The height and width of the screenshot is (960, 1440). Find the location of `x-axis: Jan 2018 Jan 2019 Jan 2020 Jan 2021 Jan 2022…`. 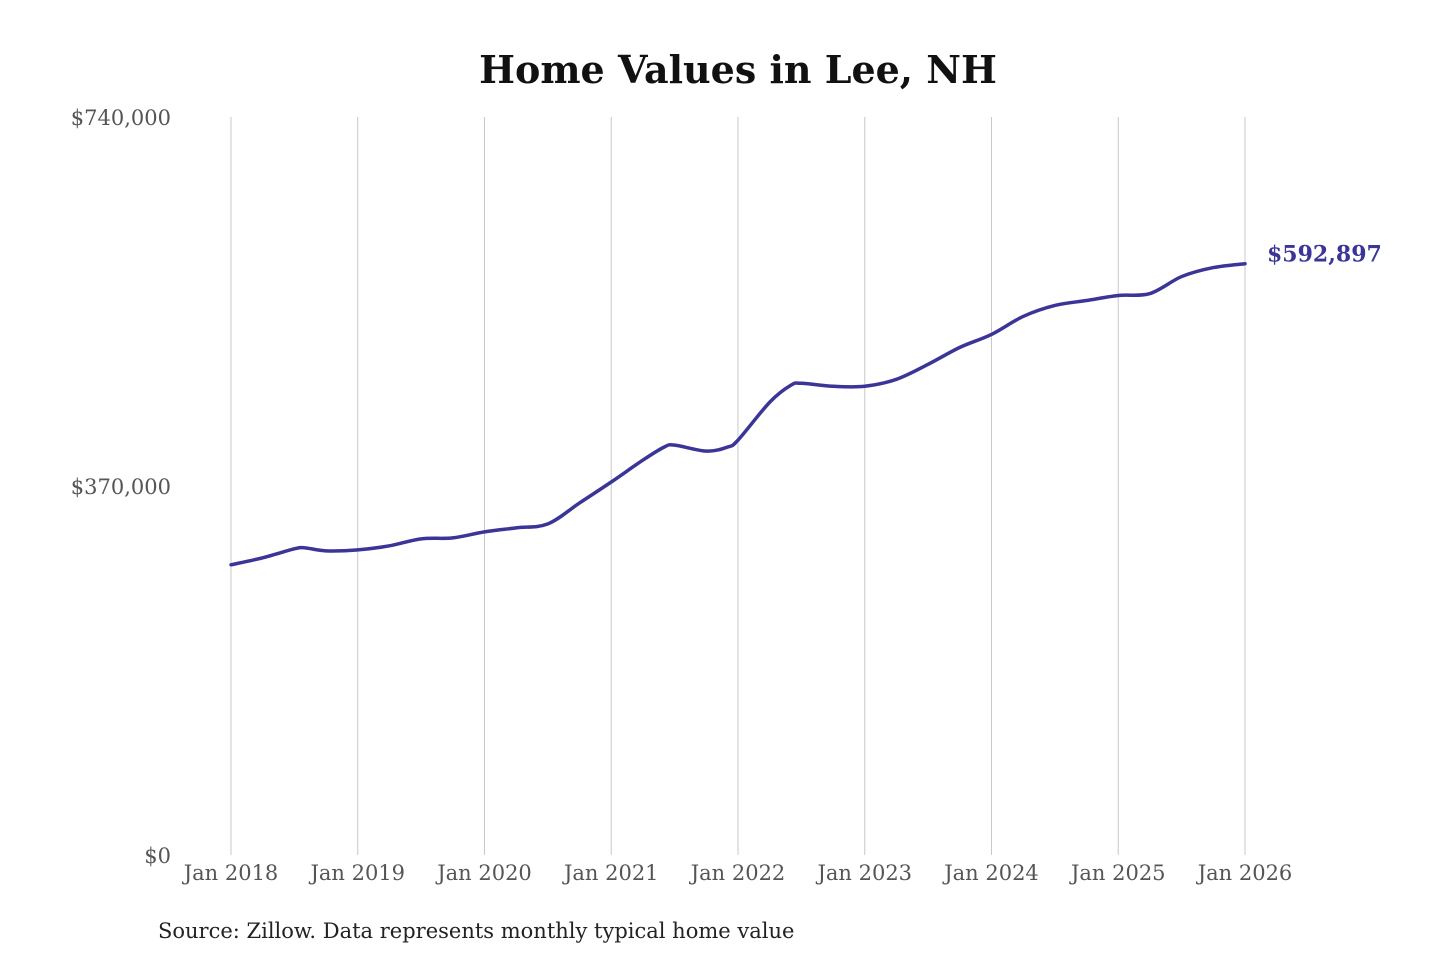

x-axis: Jan 2018 Jan 2019 Jan 2020 Jan 2021 Jan 2022… is located at coordinates (737, 873).